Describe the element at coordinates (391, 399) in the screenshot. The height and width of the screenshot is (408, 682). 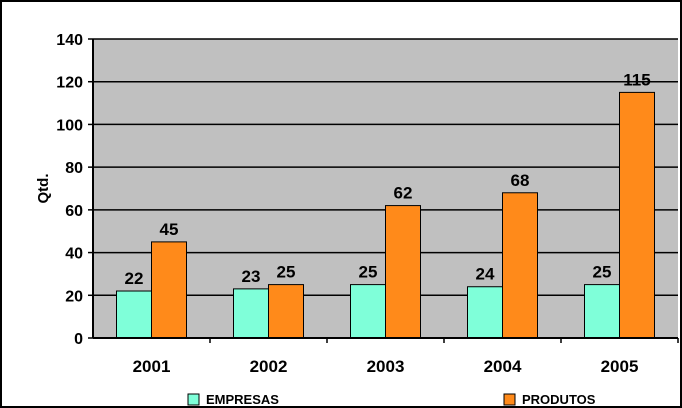
I see `legend: EMPRESAS PRODUTOS` at that location.